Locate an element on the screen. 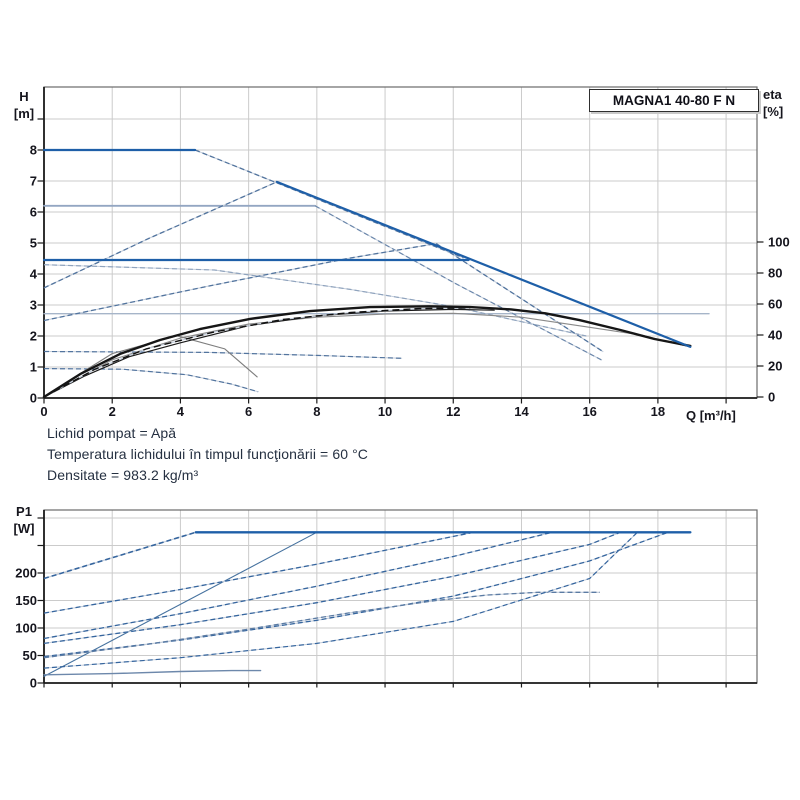 The image size is (800, 800). q-tick-label: 2 is located at coordinates (112, 411).